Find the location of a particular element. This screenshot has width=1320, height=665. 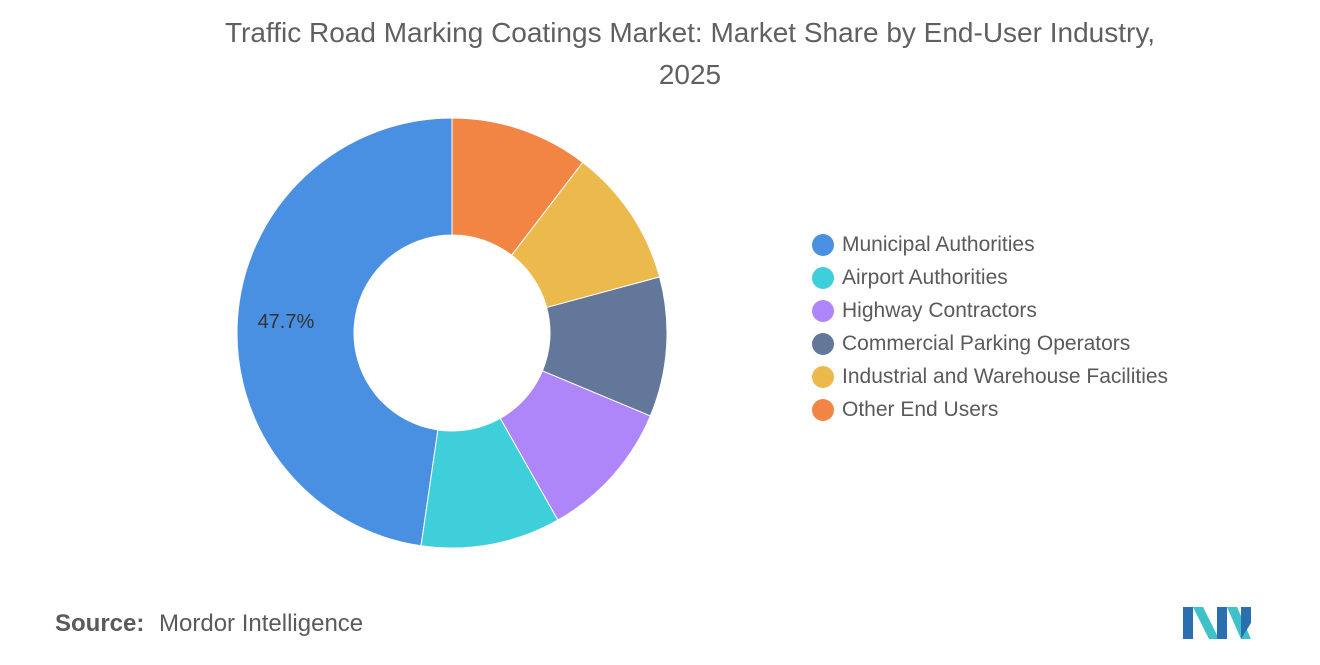

legend-label-highway-contractors: Highway Contractors is located at coordinates (939, 310).